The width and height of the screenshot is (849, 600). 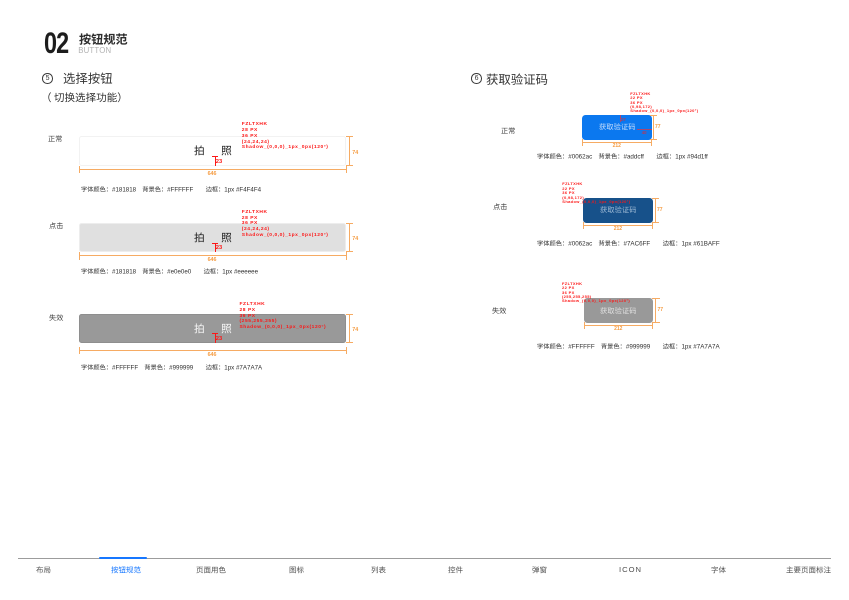 What do you see at coordinates (691, 157) in the screenshot?
I see `svg-text: 1px #94d1ff` at bounding box center [691, 157].